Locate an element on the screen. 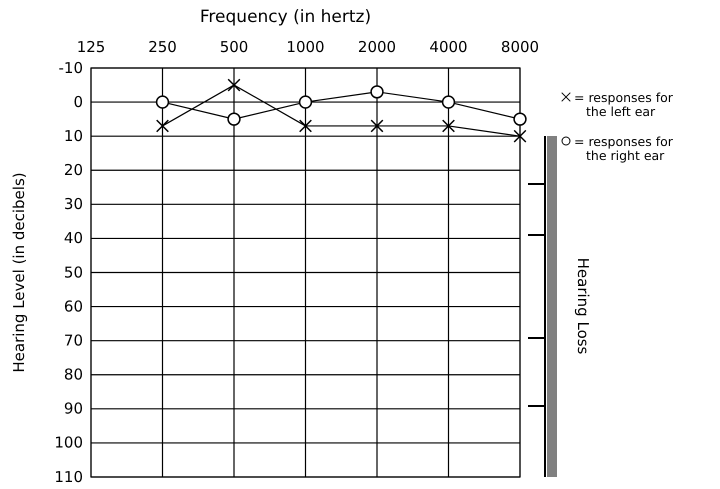 Image resolution: width=720 pixels, height=489 pixels. legend-label: = responses for the right ear is located at coordinates (624, 148).